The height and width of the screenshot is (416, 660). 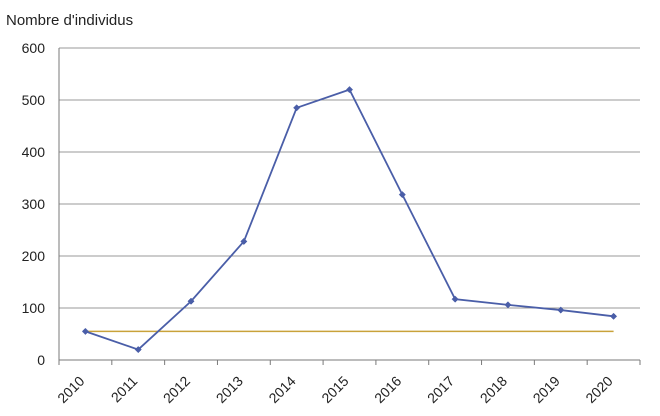 I want to click on x-tick-label: 2011, so click(x=124, y=389).